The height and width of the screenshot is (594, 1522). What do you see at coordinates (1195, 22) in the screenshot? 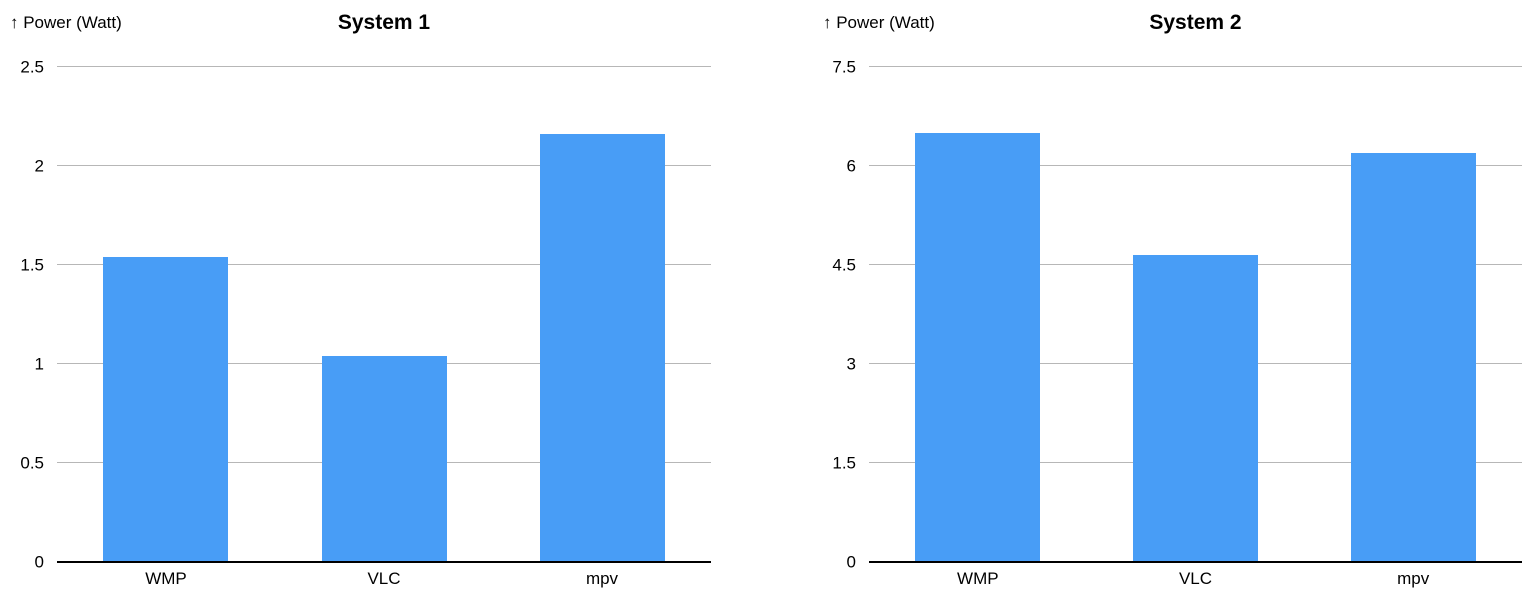
I see `chart-title: System 2` at bounding box center [1195, 22].